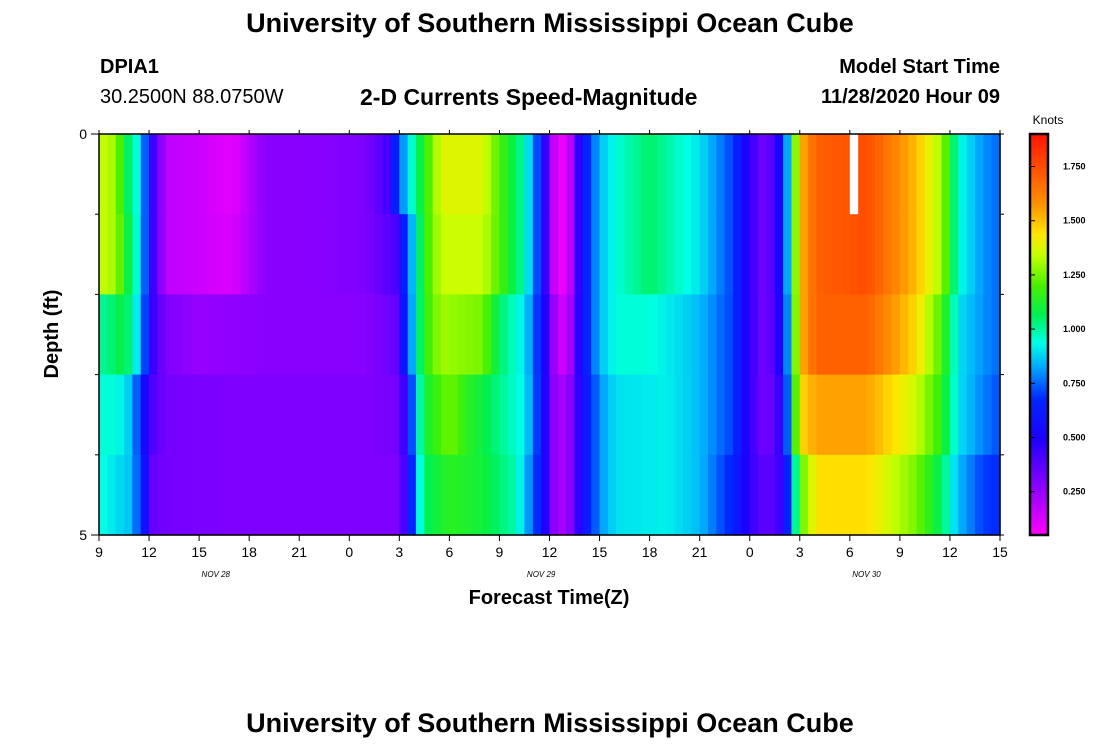 Image resolution: width=1100 pixels, height=750 pixels. What do you see at coordinates (199, 552) in the screenshot?
I see `x-tick-label: 15` at bounding box center [199, 552].